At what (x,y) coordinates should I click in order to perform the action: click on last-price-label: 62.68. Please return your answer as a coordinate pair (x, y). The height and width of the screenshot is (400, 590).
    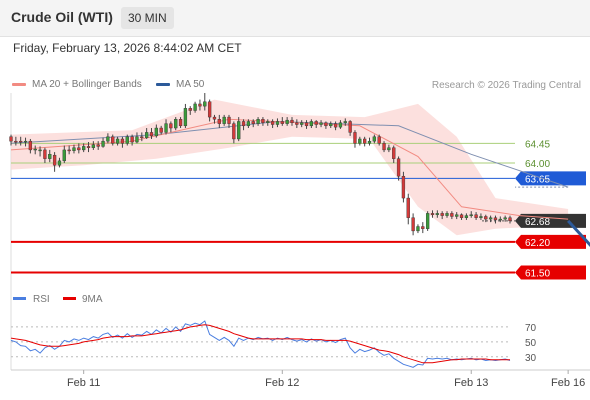
    Looking at the image, I should click on (537, 222).